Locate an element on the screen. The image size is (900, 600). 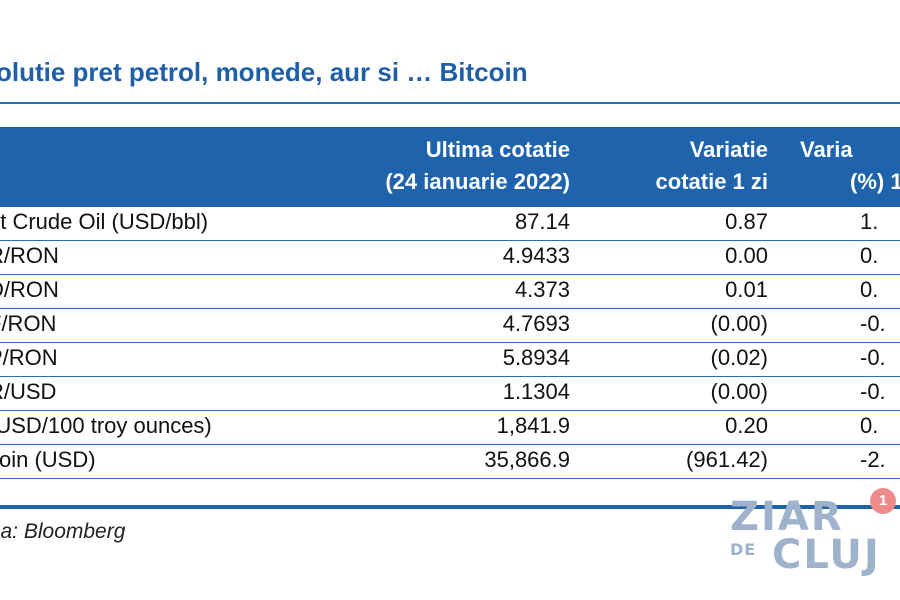
header-last-quote-line1: Ultima cotatie is located at coordinates (450, 150).